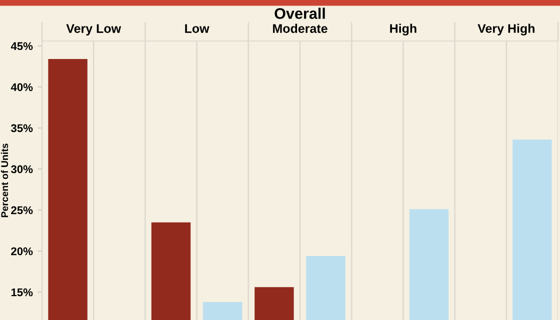 This screenshot has height=320, width=560. What do you see at coordinates (197, 28) in the screenshot?
I see `x-tick-label: Low` at bounding box center [197, 28].